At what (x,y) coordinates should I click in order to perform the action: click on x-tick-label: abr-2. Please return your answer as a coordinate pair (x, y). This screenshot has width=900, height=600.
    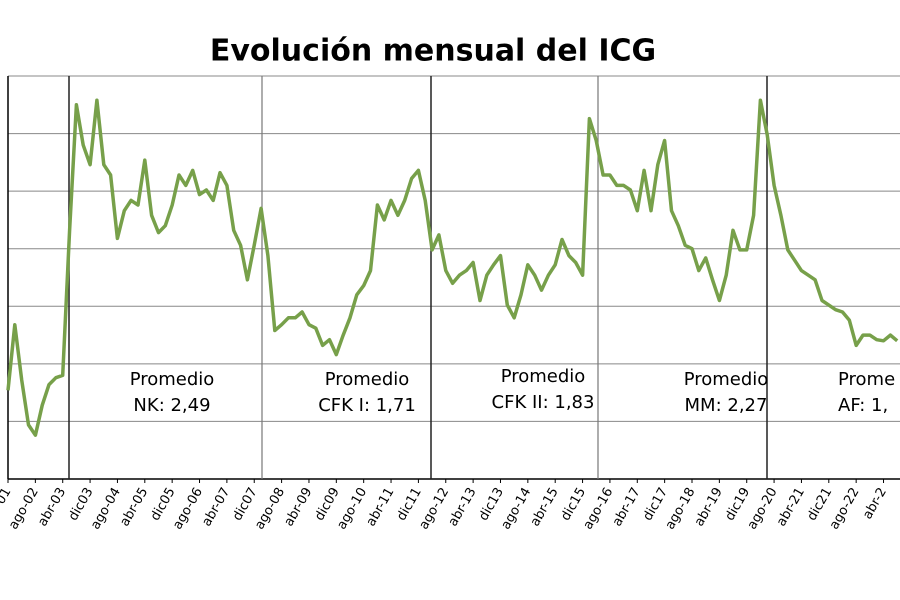
    Looking at the image, I should click on (875, 503).